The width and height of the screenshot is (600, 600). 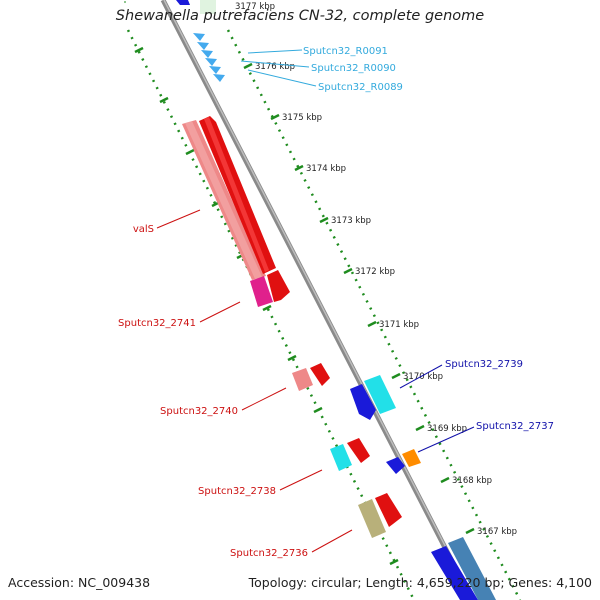 I want to click on gene-feature-2736-olive, so click(x=372, y=518).